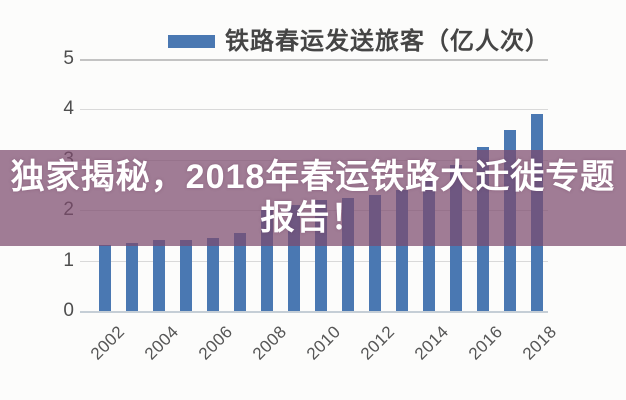  Describe the element at coordinates (215, 343) in the screenshot. I see `x-tick-label-2006: 2006` at that location.